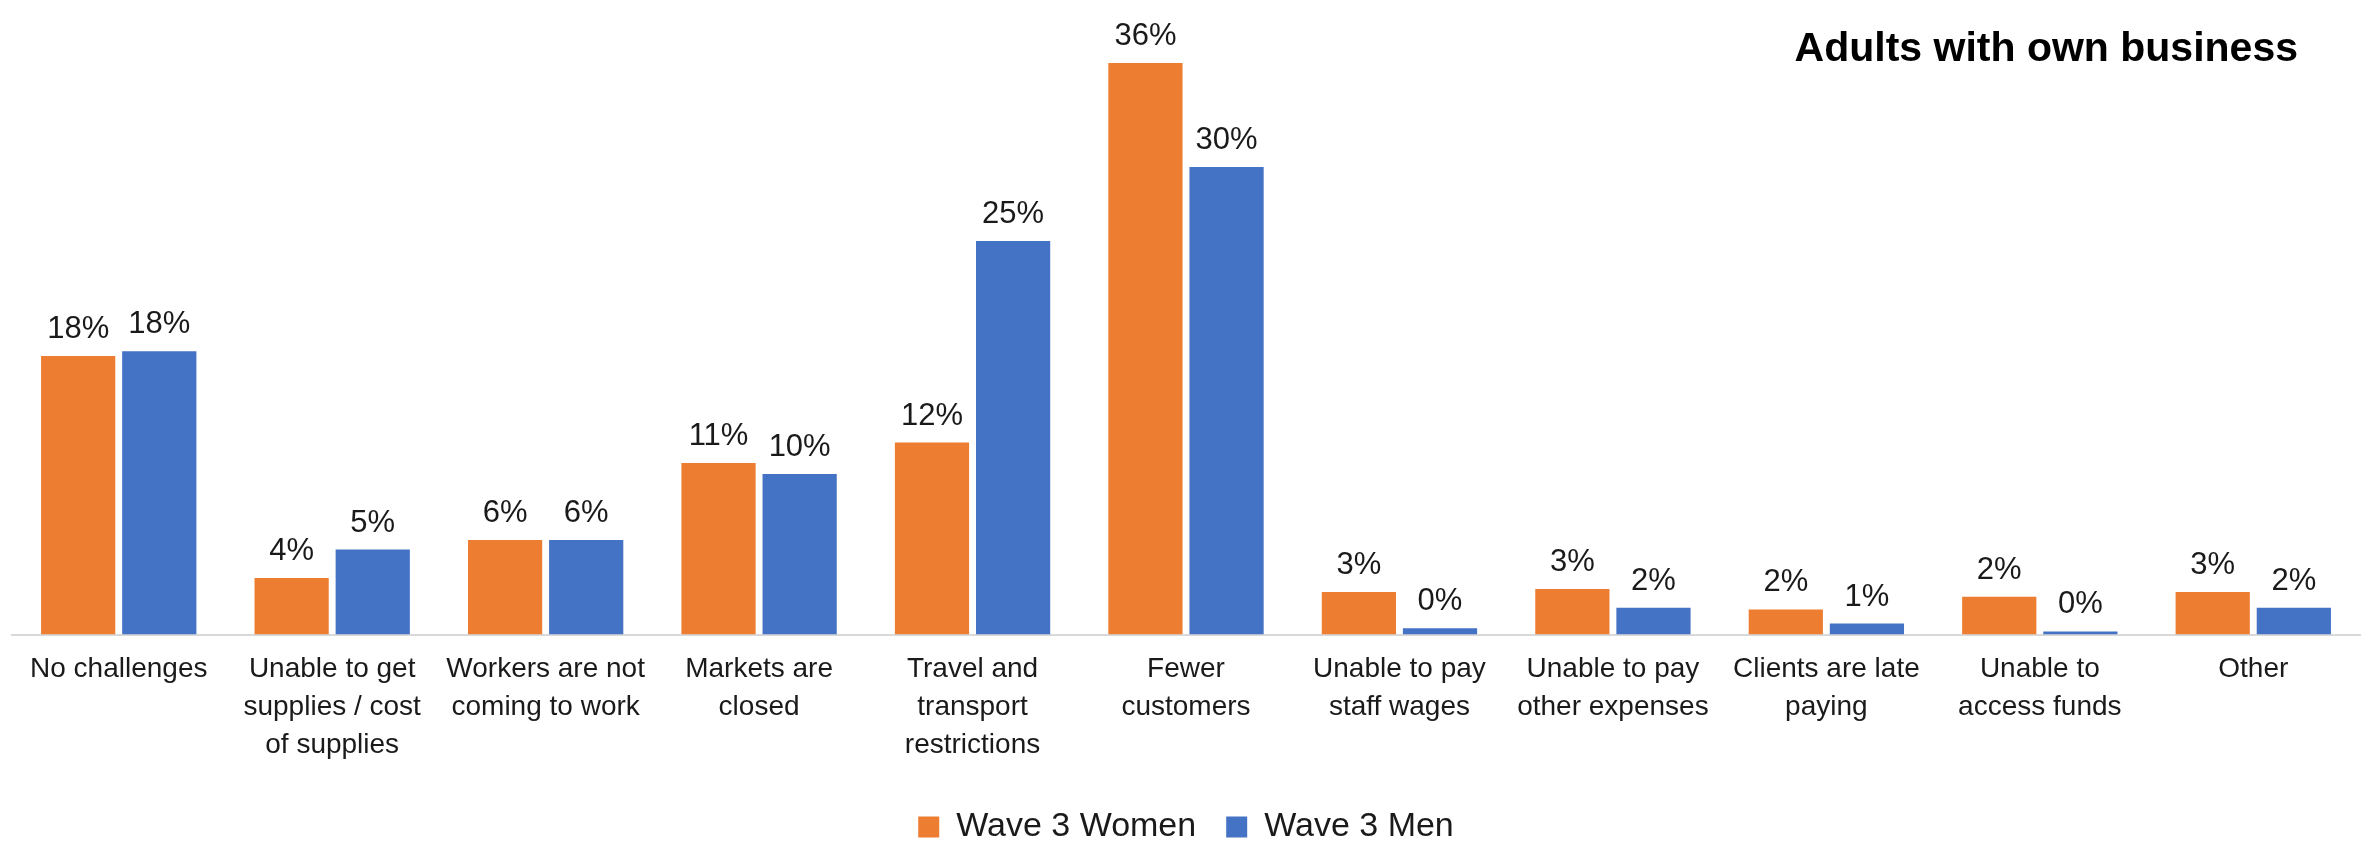 Image resolution: width=2369 pixels, height=858 pixels. What do you see at coordinates (1013, 212) in the screenshot?
I see `data-label: 25%` at bounding box center [1013, 212].